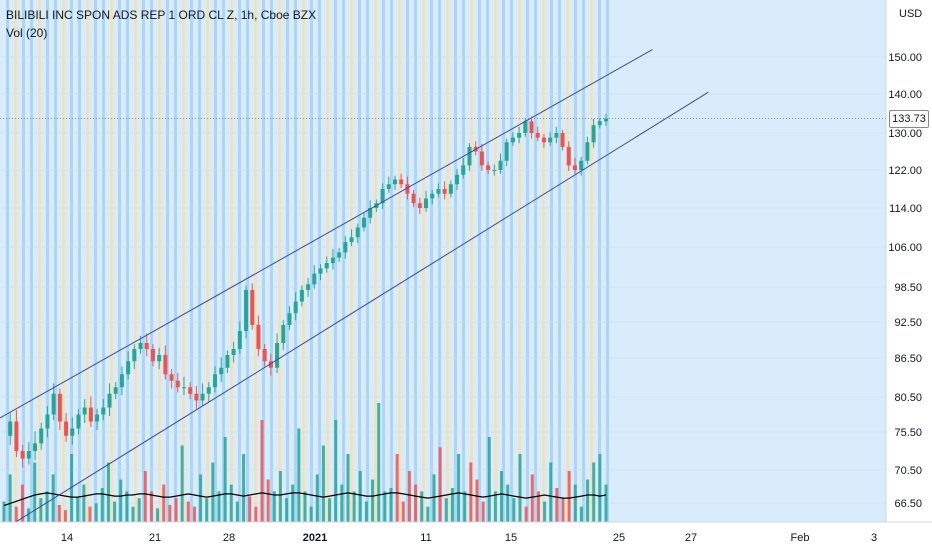 The image size is (932, 550). Describe the element at coordinates (27, 33) in the screenshot. I see `volume-indicator-label: Vol (20)` at that location.